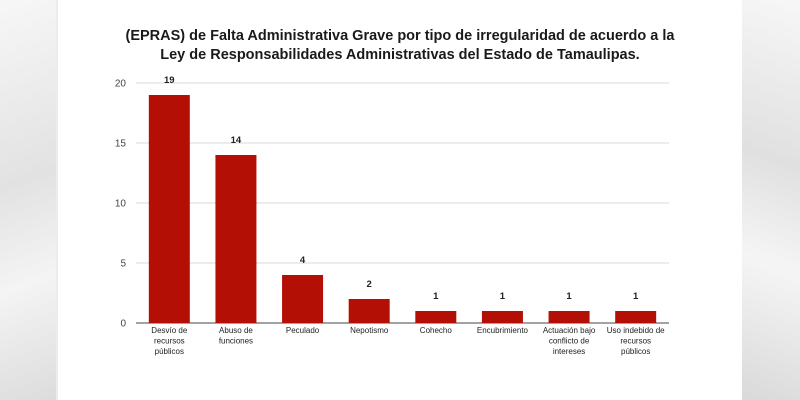  I want to click on x-tick-label-line: funciones, so click(236, 341).